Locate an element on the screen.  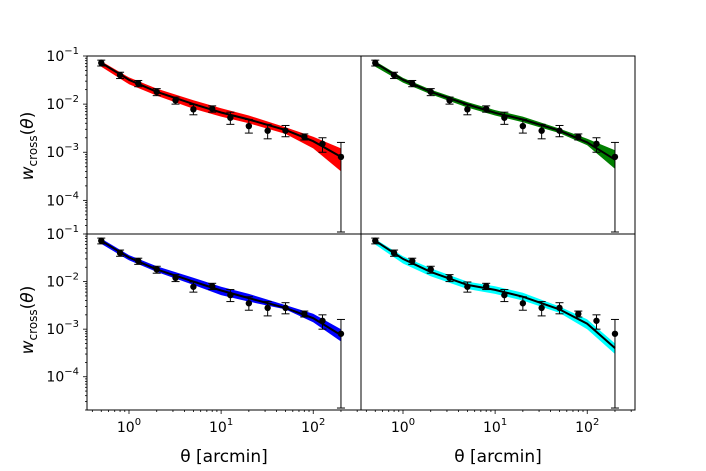
y-axis-label-bottom: wcross(θ) is located at coordinates (29, 320).